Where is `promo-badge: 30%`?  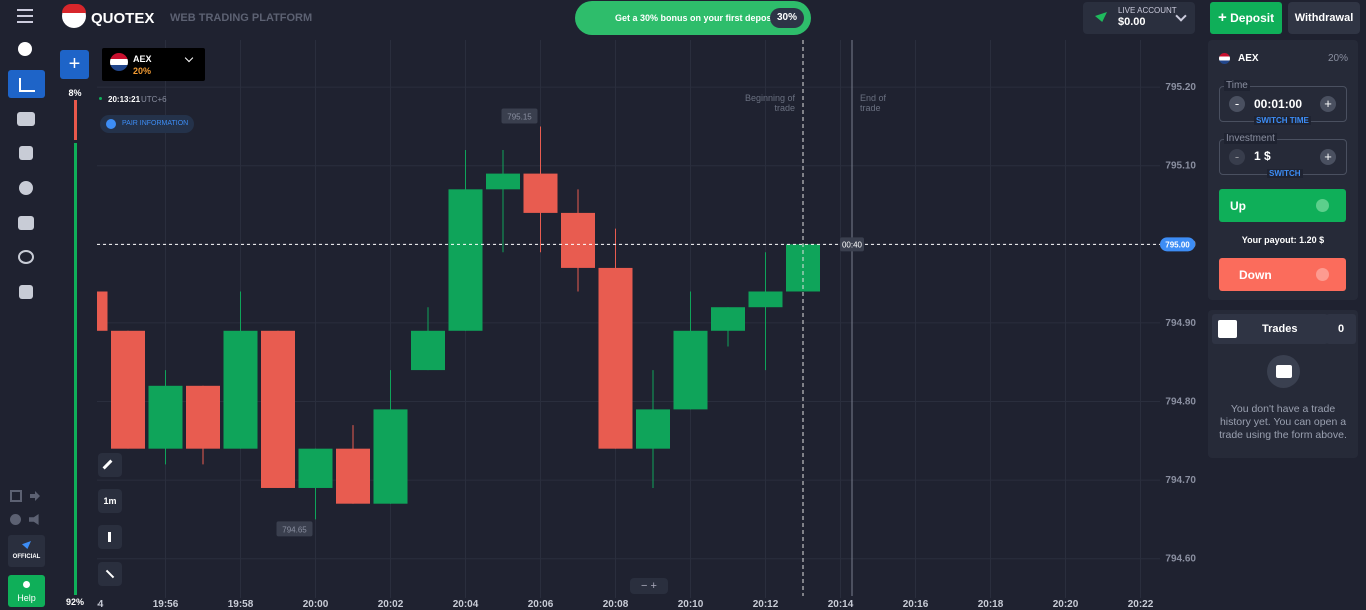
promo-badge: 30% is located at coordinates (787, 18).